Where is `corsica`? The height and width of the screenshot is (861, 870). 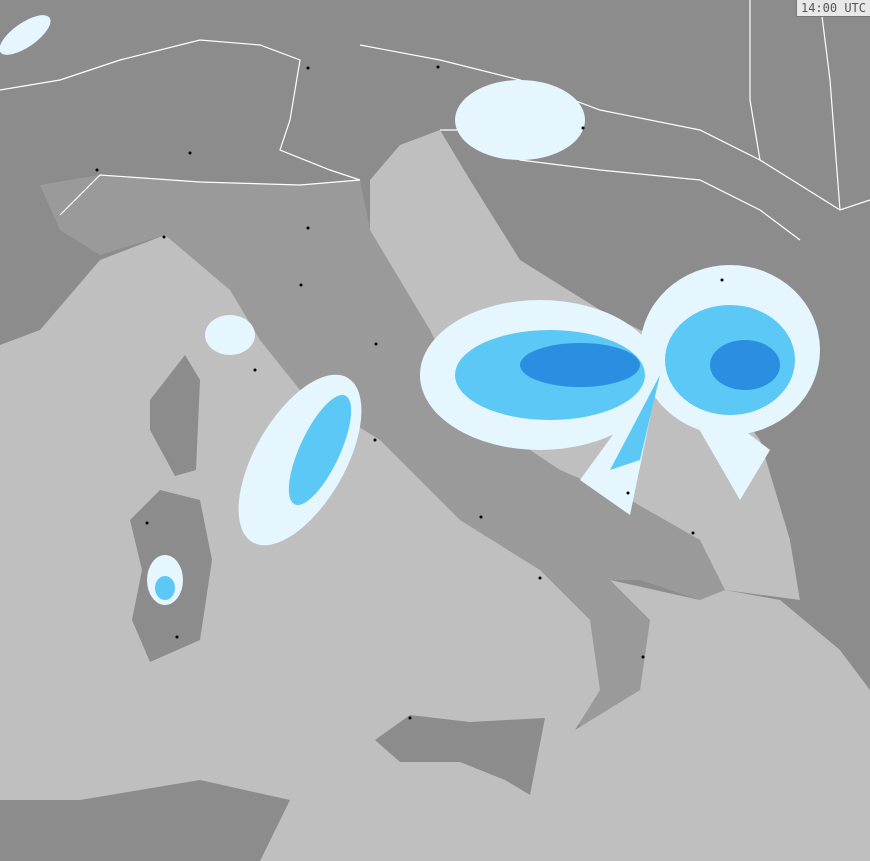 corsica is located at coordinates (175, 415).